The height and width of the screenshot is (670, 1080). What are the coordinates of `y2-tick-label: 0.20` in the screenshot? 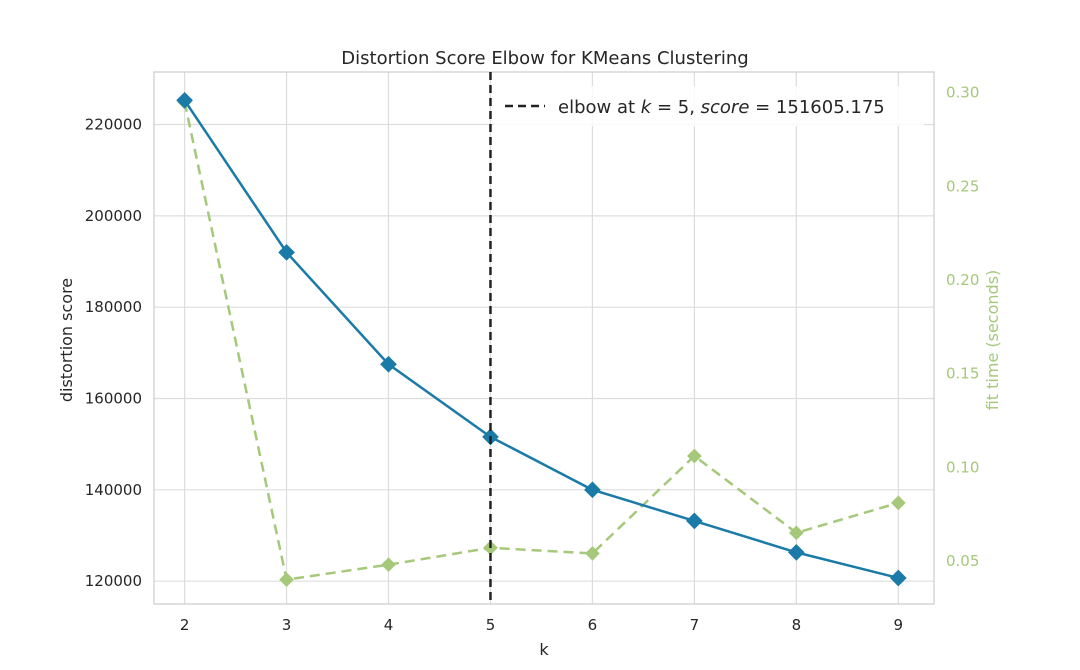 It's located at (962, 280).